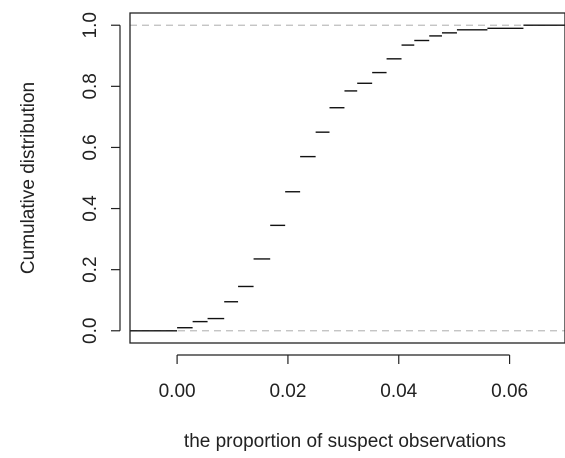 The image size is (565, 458). What do you see at coordinates (90, 86) in the screenshot?
I see `y-tick-label: 0.8` at bounding box center [90, 86].